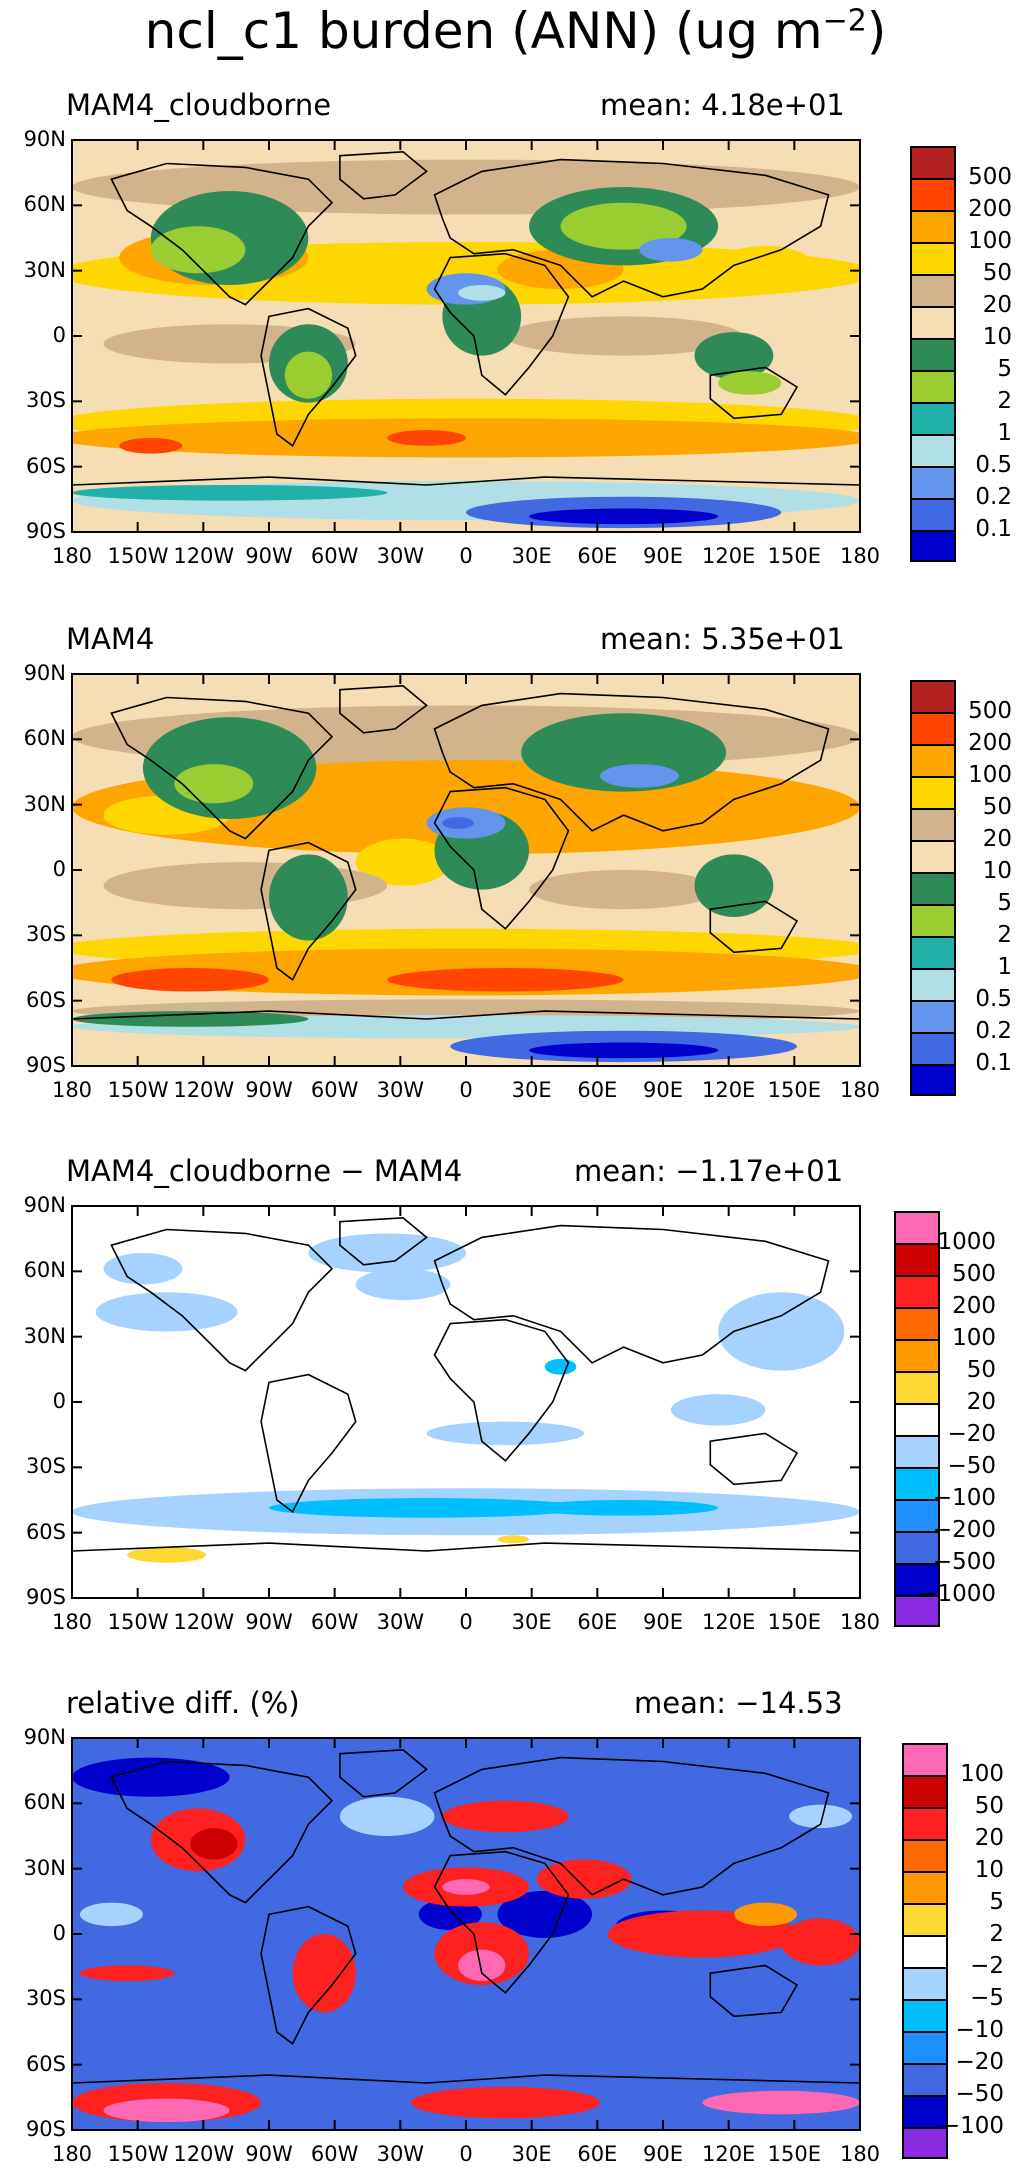  I want to click on coastline-africa, so click(501, 858).